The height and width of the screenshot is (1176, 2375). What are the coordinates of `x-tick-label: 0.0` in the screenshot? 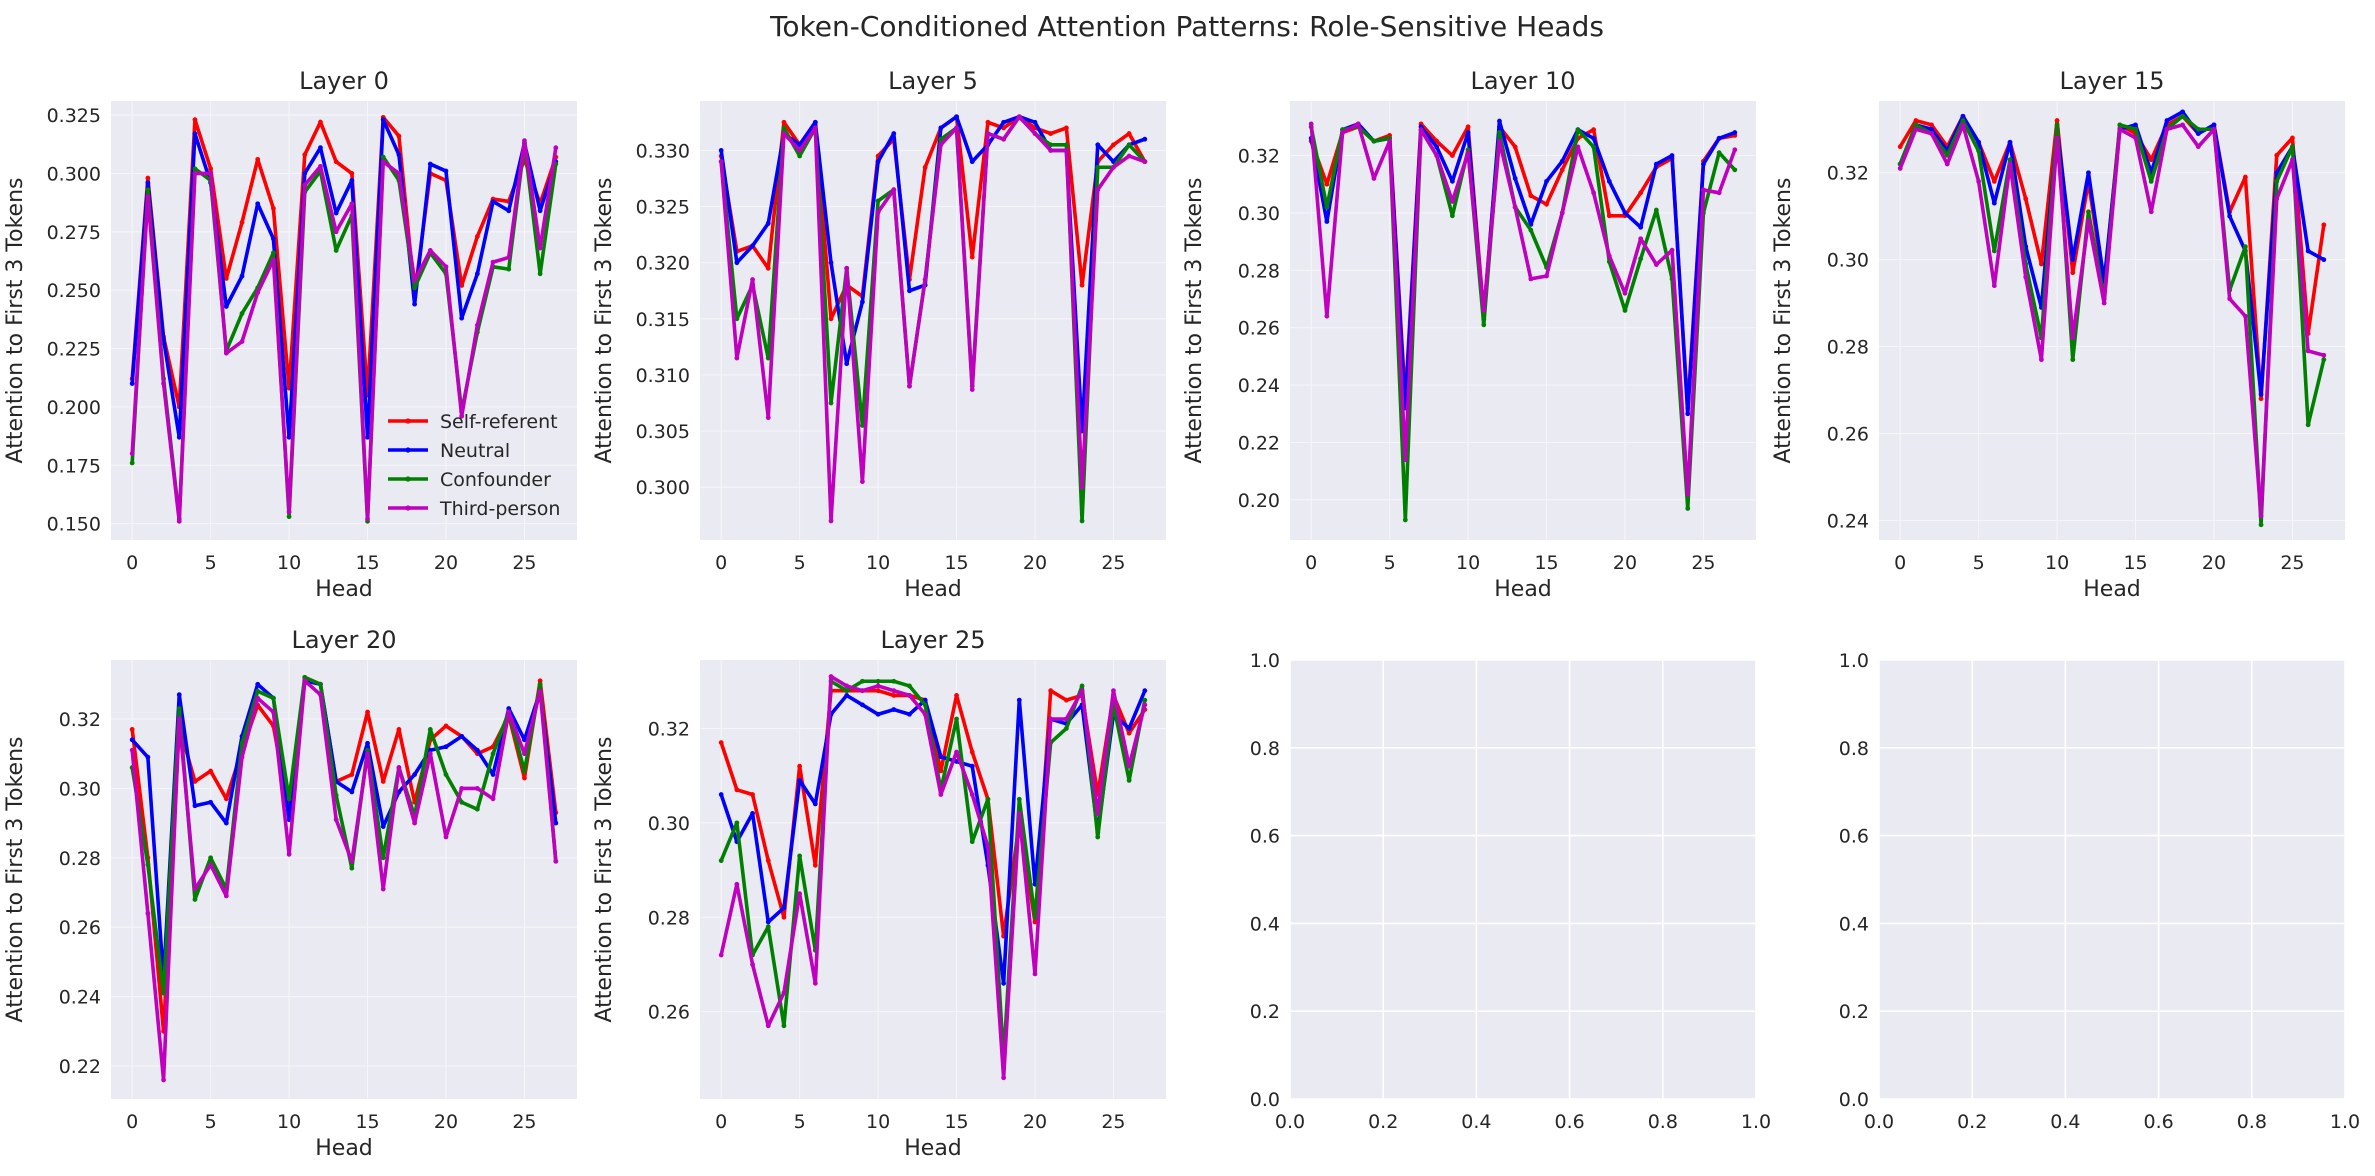 It's located at (1290, 1122).